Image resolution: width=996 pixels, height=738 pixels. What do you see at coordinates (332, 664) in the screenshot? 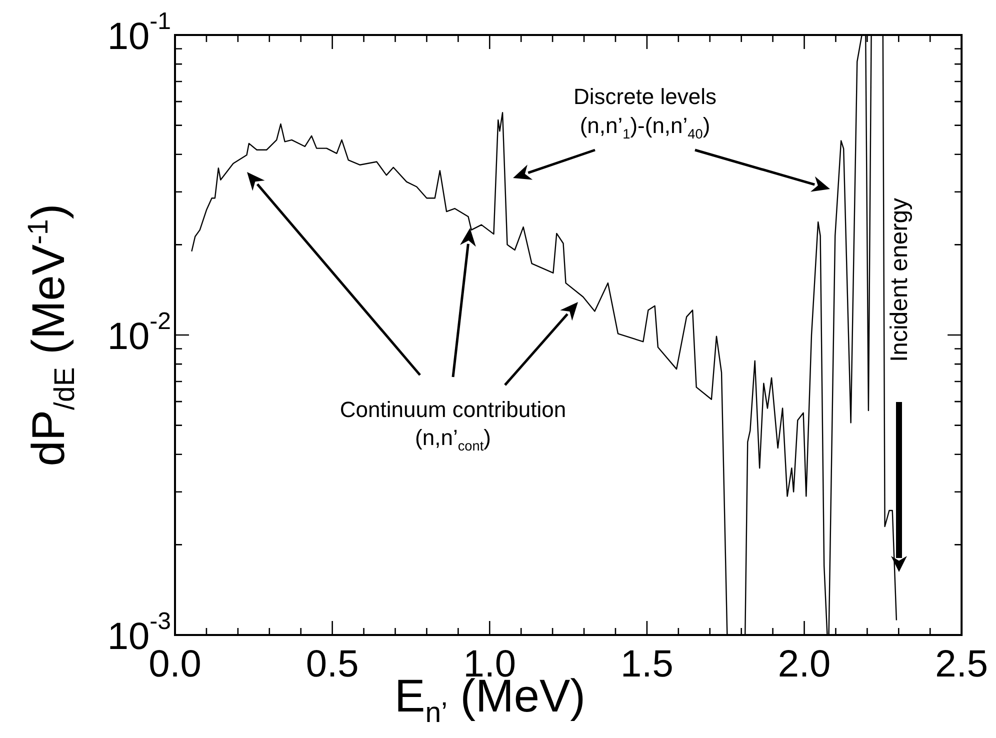
I see `x-tick-label: 0.5` at bounding box center [332, 664].